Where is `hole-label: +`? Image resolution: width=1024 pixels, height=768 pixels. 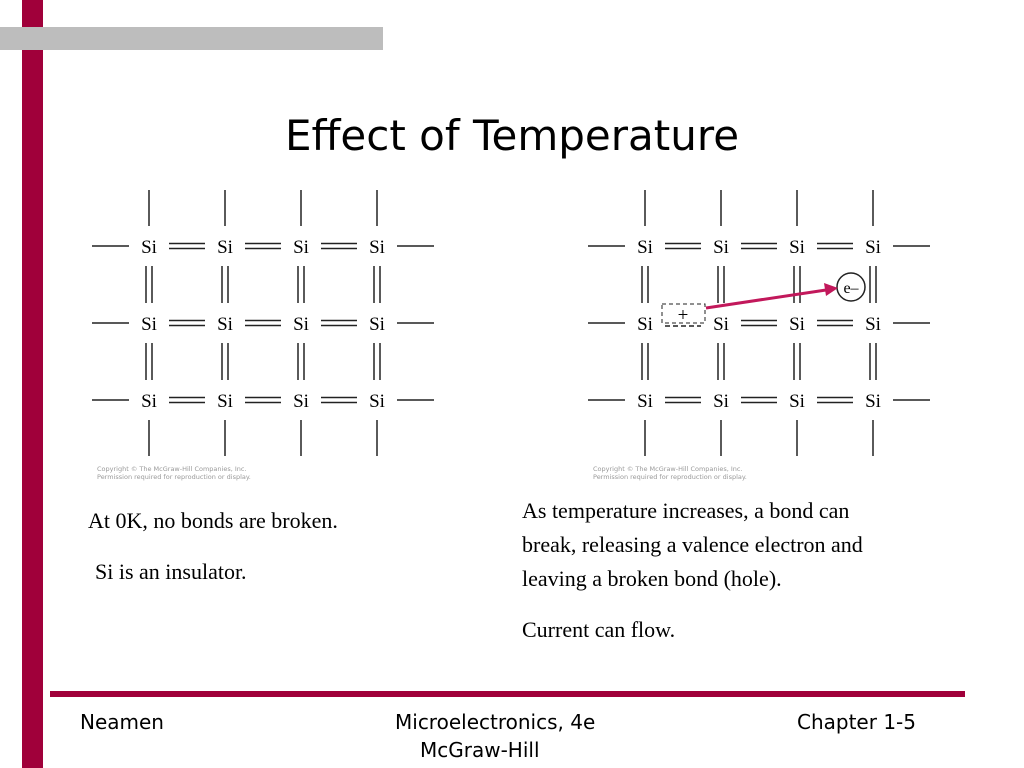
hole-label: + is located at coordinates (683, 315).